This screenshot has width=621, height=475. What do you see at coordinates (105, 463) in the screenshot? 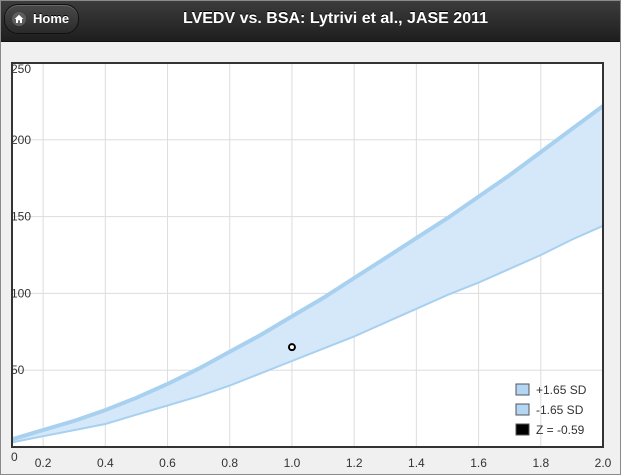
I see `x-tick-label: 0.4` at bounding box center [105, 463].